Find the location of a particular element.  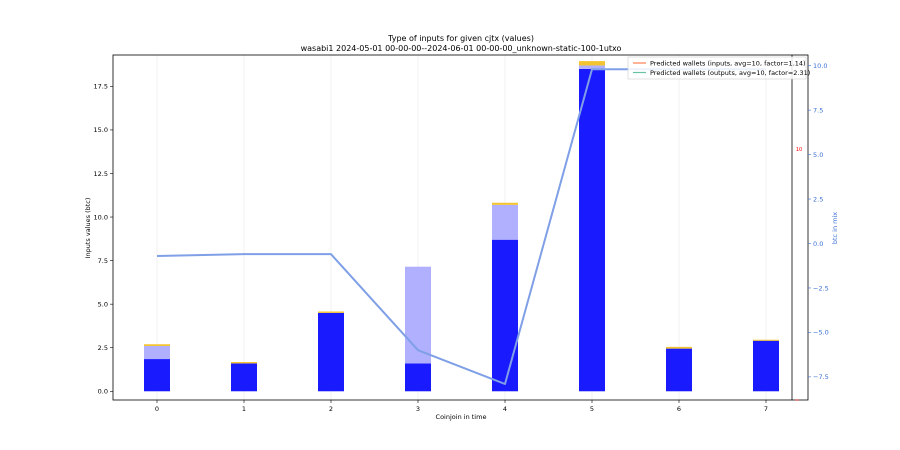

y2-tick-label: −2.5 is located at coordinates (821, 288).